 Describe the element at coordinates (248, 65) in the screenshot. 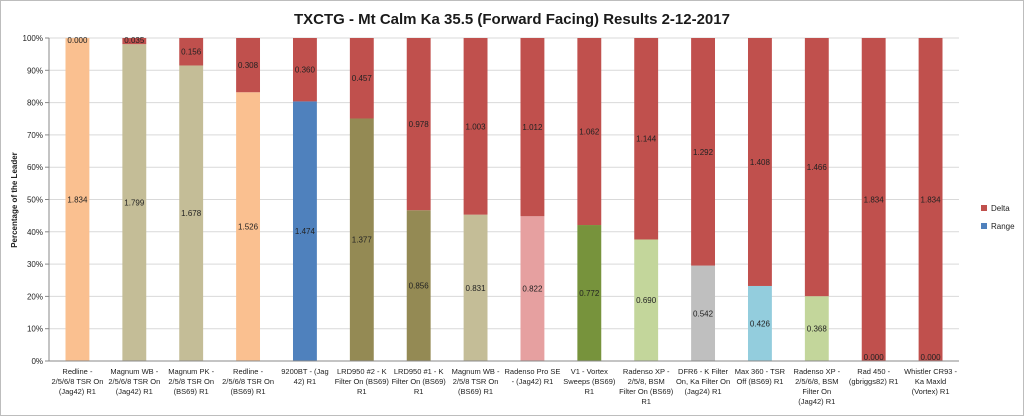

I see `data-label-delta: 0.308` at that location.